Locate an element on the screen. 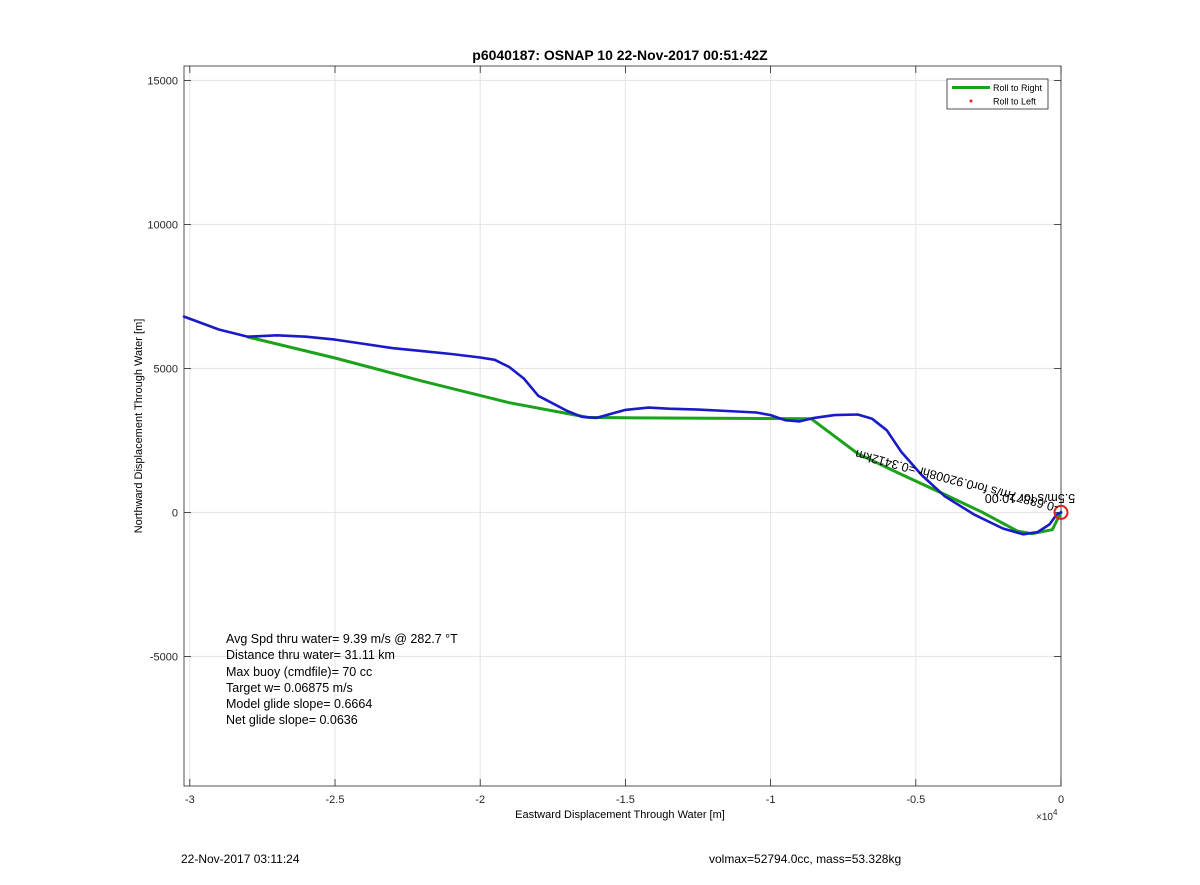 Image resolution: width=1200 pixels, height=885 pixels. legend-swatch-roll-left is located at coordinates (971, 101).